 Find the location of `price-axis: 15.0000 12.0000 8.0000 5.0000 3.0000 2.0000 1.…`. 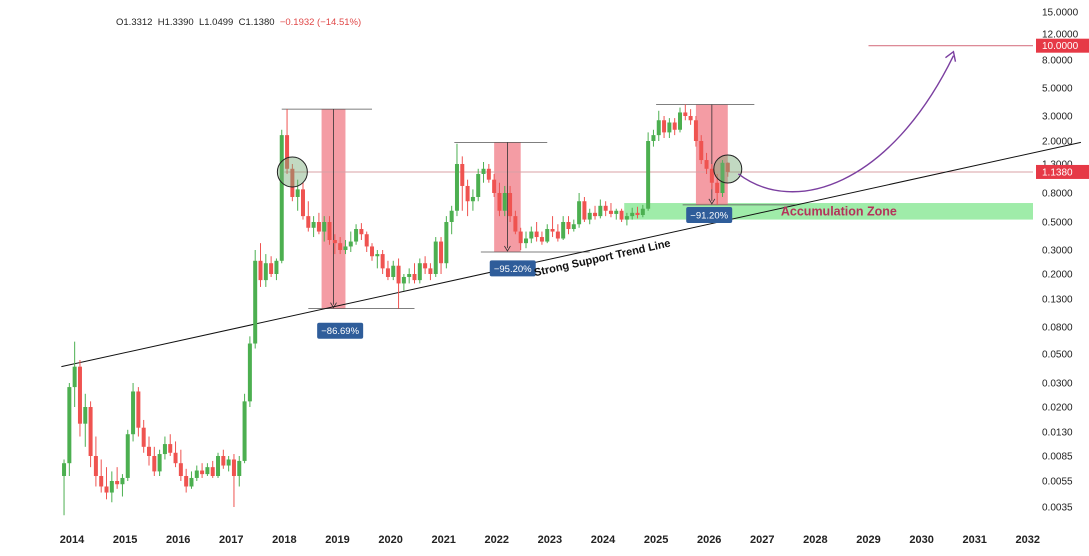

price-axis: 15.0000 12.0000 8.0000 5.0000 3.0000 2.0000 1.… is located at coordinates (1062, 261).